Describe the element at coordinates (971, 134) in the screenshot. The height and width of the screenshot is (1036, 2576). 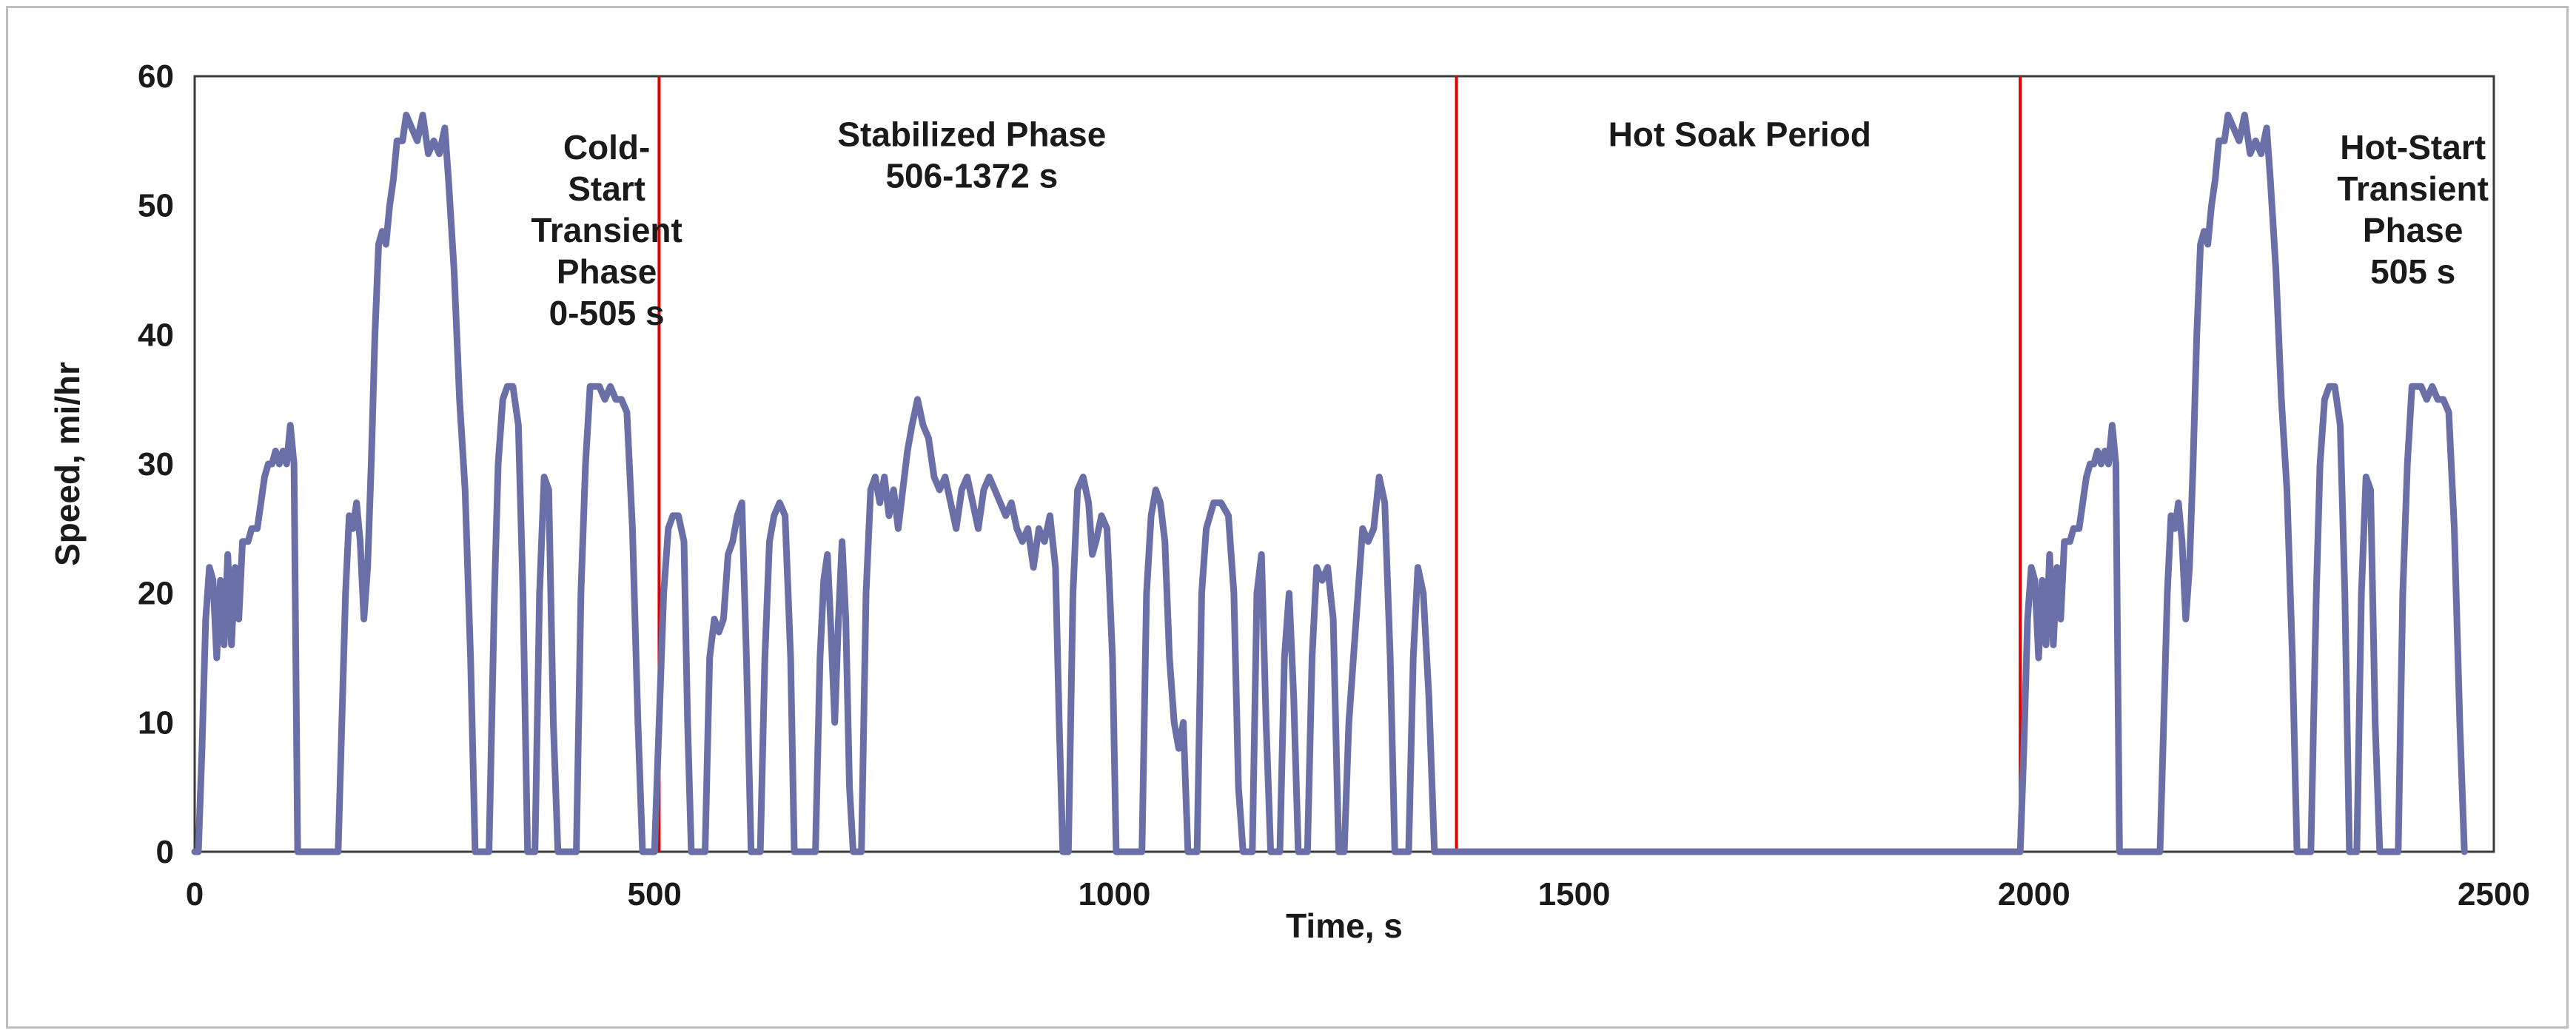
I see `phase-label-line: Stabilized Phase` at that location.